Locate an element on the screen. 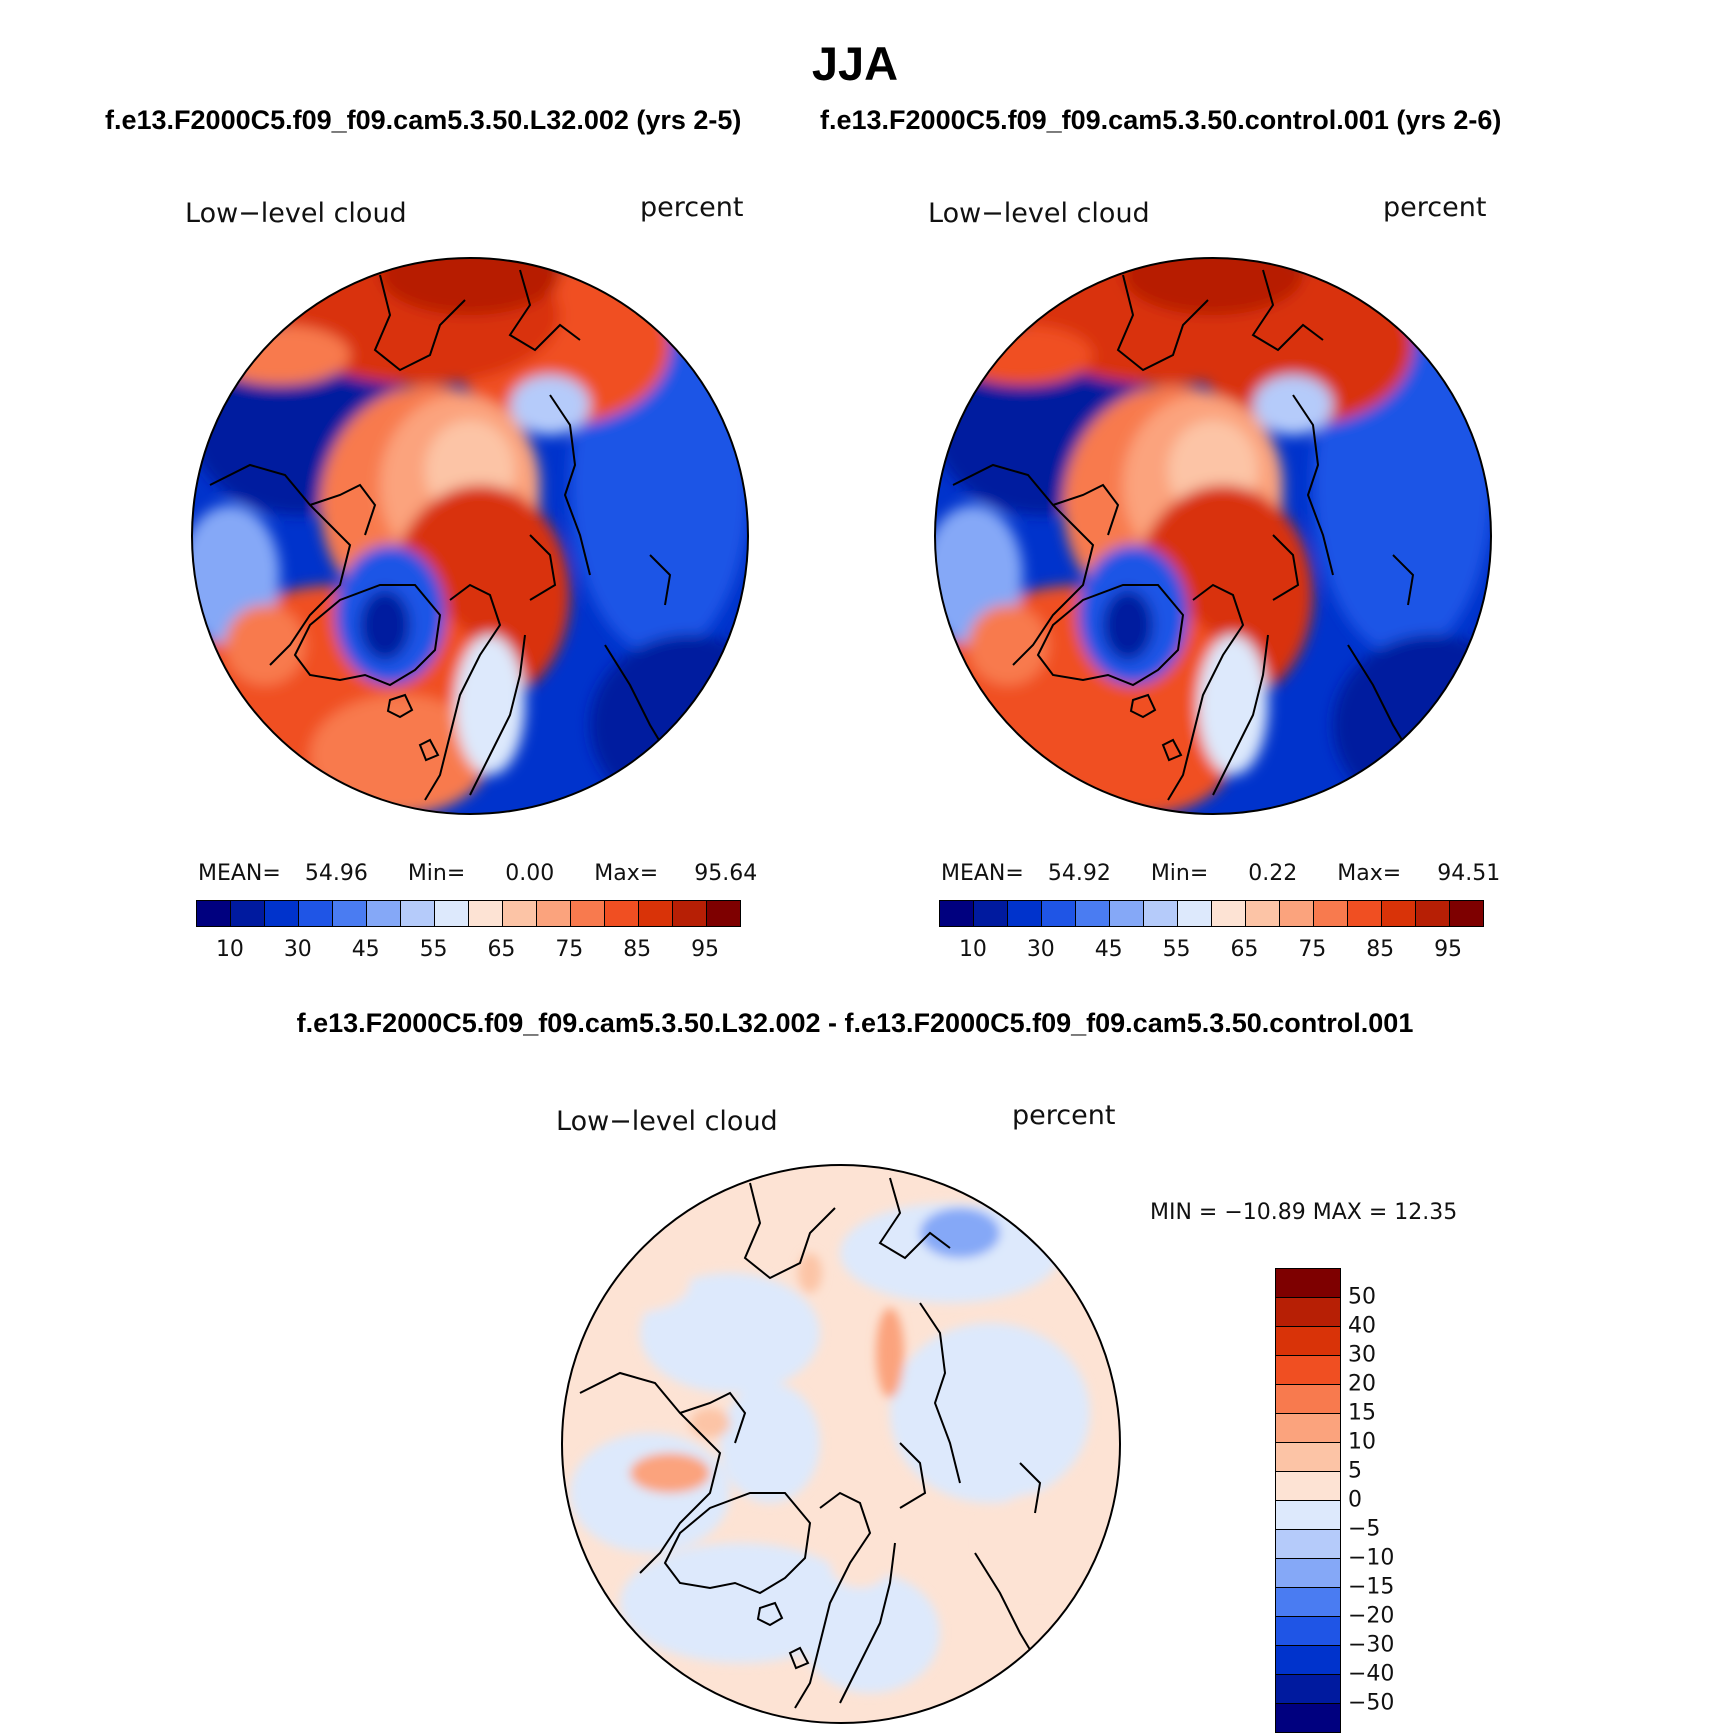  right-colorbar-tick: 55 is located at coordinates (1176, 949).